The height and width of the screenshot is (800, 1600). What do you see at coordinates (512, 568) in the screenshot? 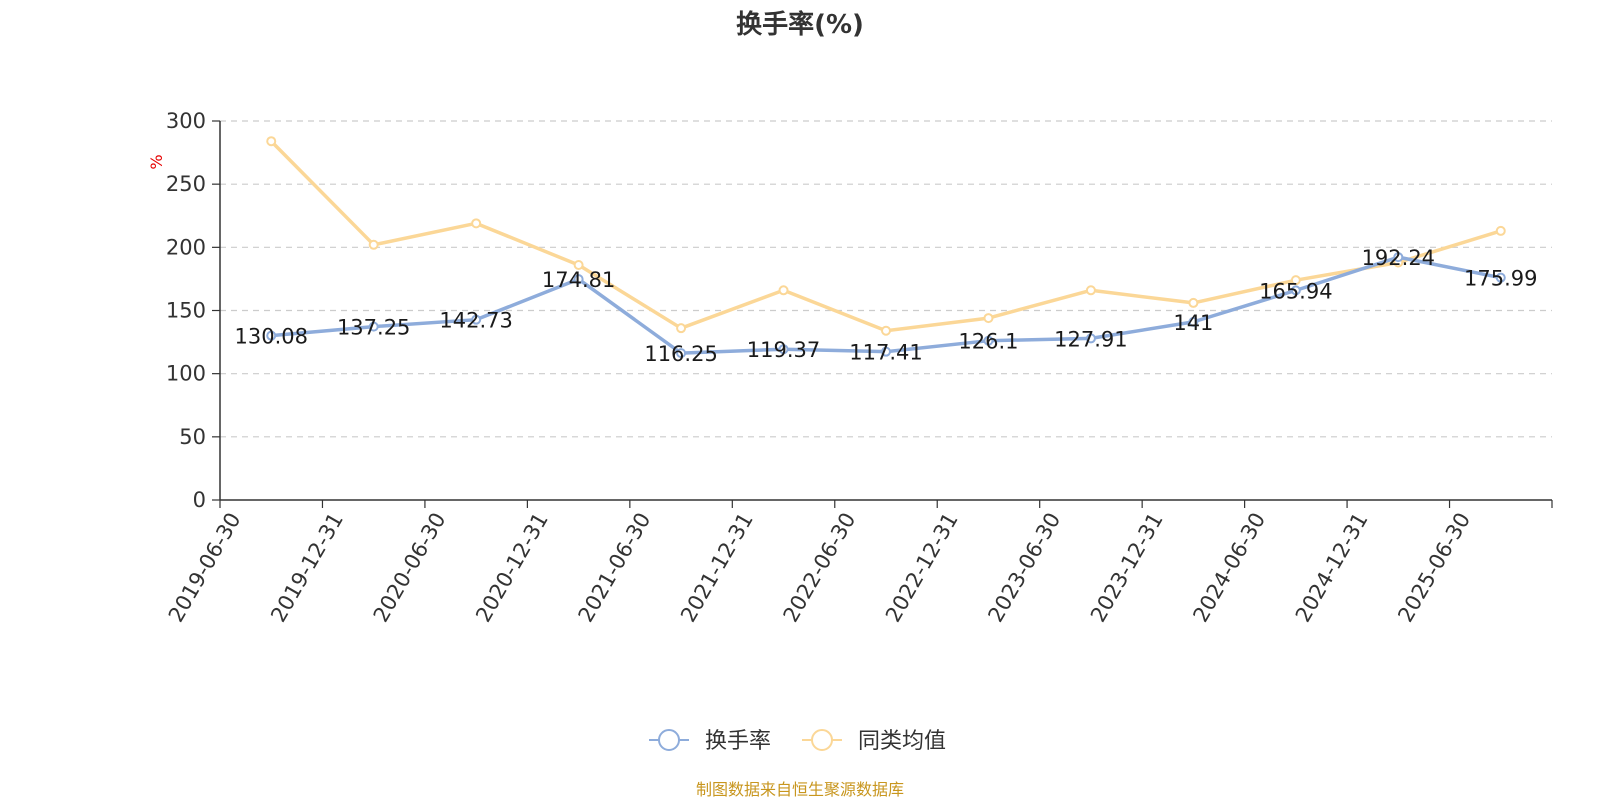
I see `x-tick-label: 2020-12-31` at bounding box center [512, 568].